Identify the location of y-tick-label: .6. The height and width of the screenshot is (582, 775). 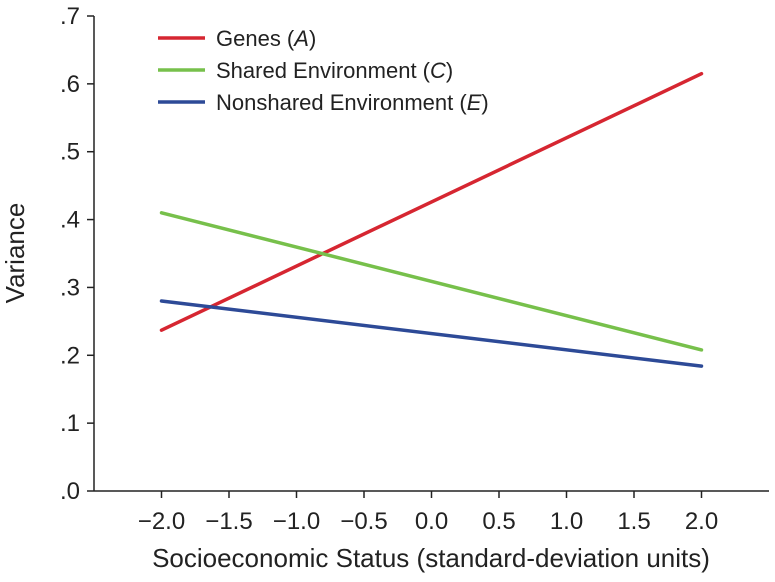
(70, 84).